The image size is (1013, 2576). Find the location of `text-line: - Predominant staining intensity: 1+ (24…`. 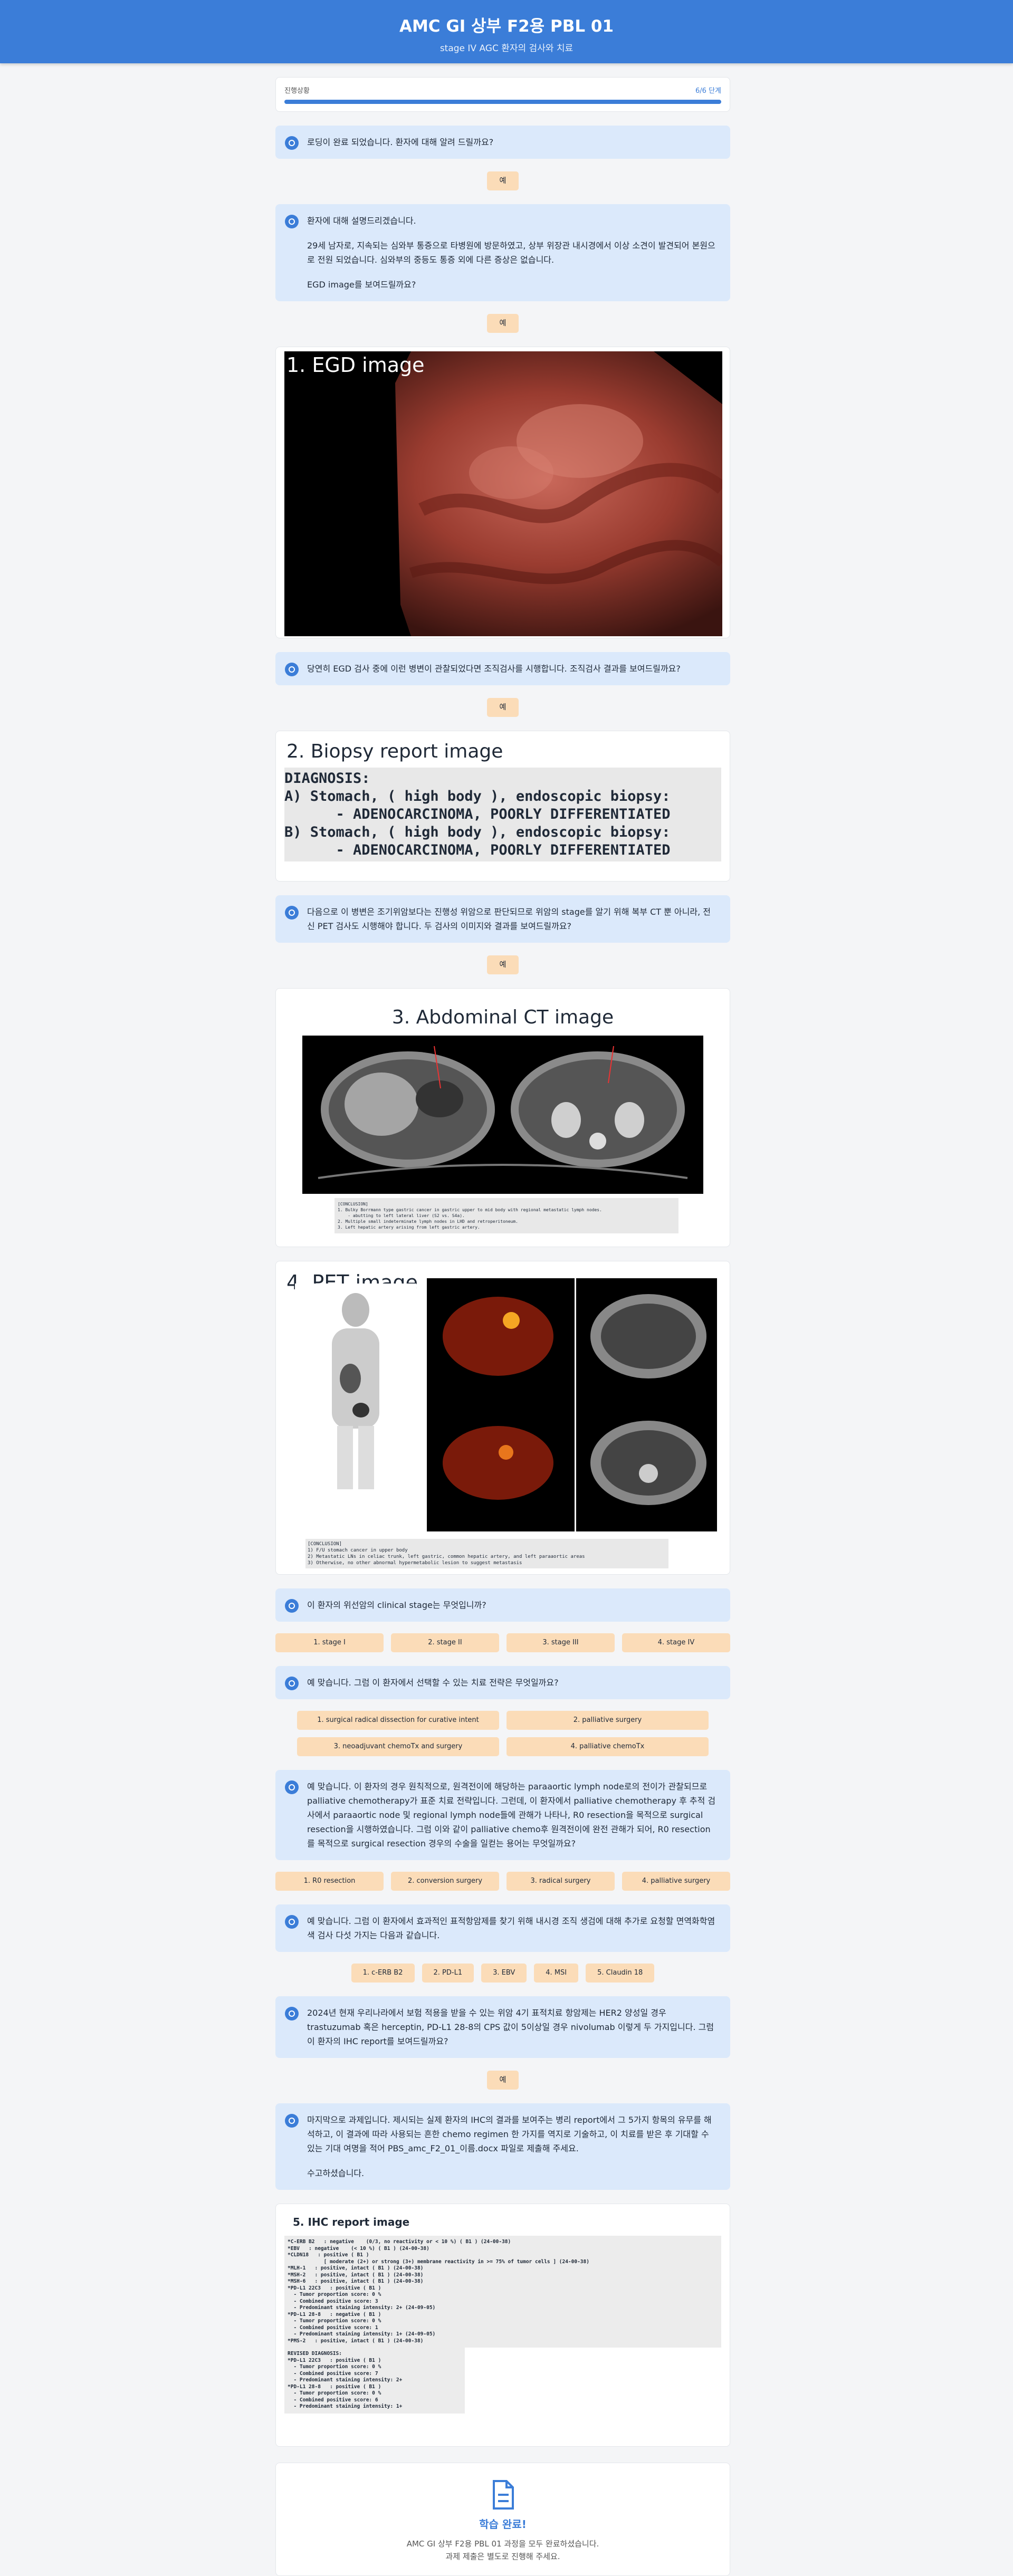

text-line: - Predominant staining intensity: 1+ (24… is located at coordinates (362, 2334).